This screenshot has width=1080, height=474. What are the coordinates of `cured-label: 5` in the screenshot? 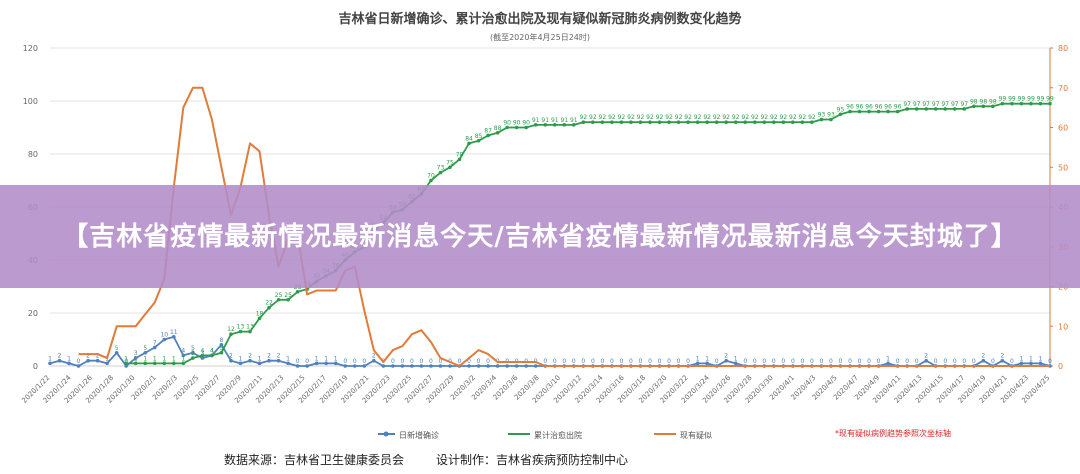 It's located at (222, 348).